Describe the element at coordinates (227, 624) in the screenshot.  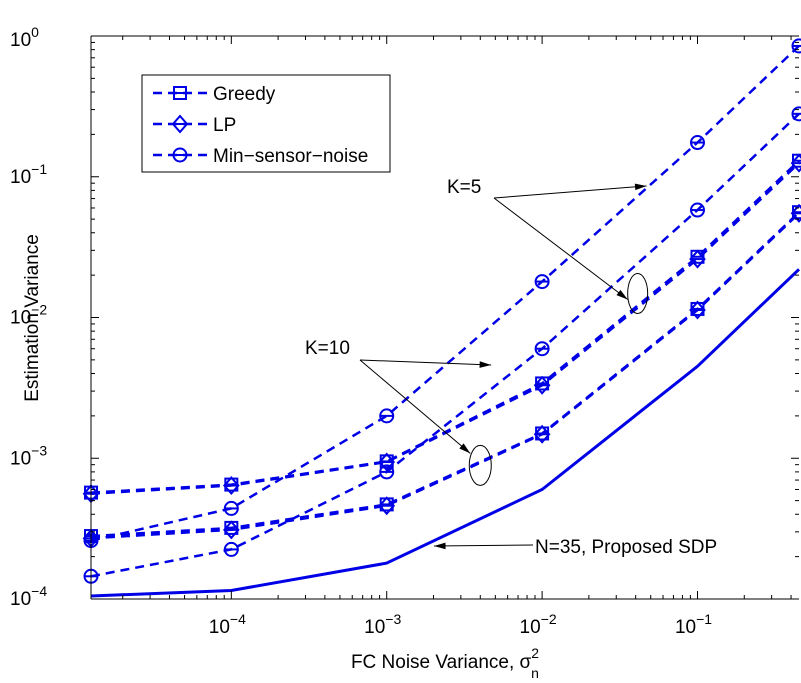
I see `x-tick-label-0: 10⁻⁴` at that location.